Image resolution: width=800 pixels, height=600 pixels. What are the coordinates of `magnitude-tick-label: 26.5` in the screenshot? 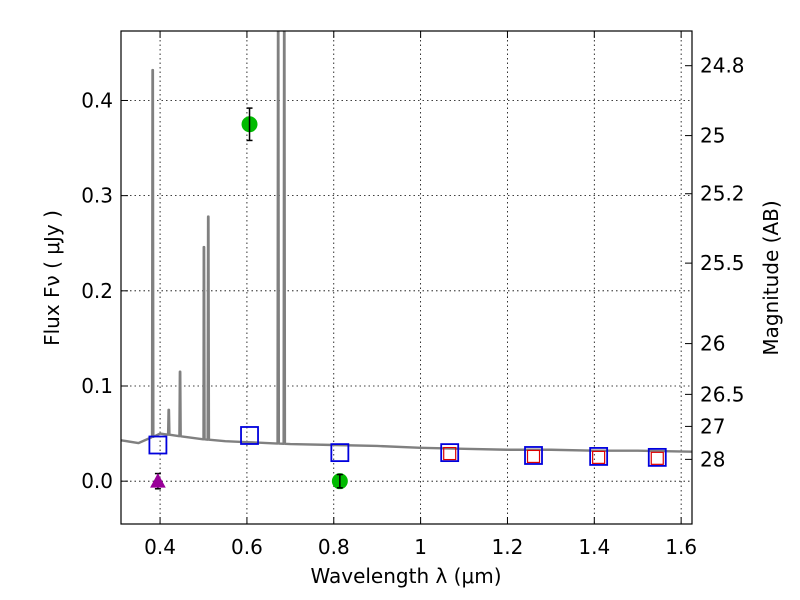 It's located at (722, 394).